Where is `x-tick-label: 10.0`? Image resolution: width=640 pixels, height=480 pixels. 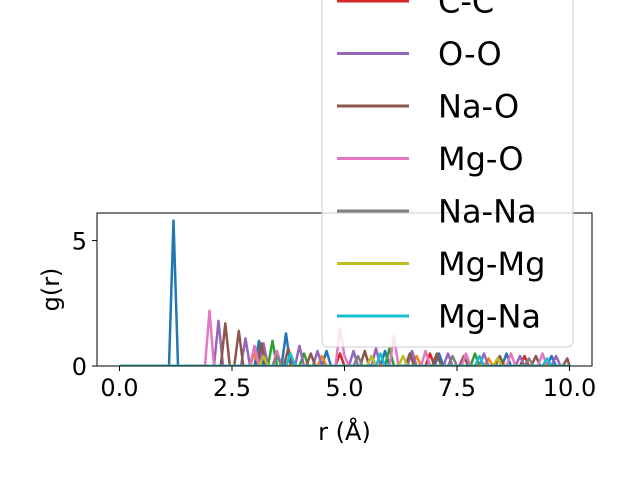
x-tick-label: 10.0 is located at coordinates (569, 388).